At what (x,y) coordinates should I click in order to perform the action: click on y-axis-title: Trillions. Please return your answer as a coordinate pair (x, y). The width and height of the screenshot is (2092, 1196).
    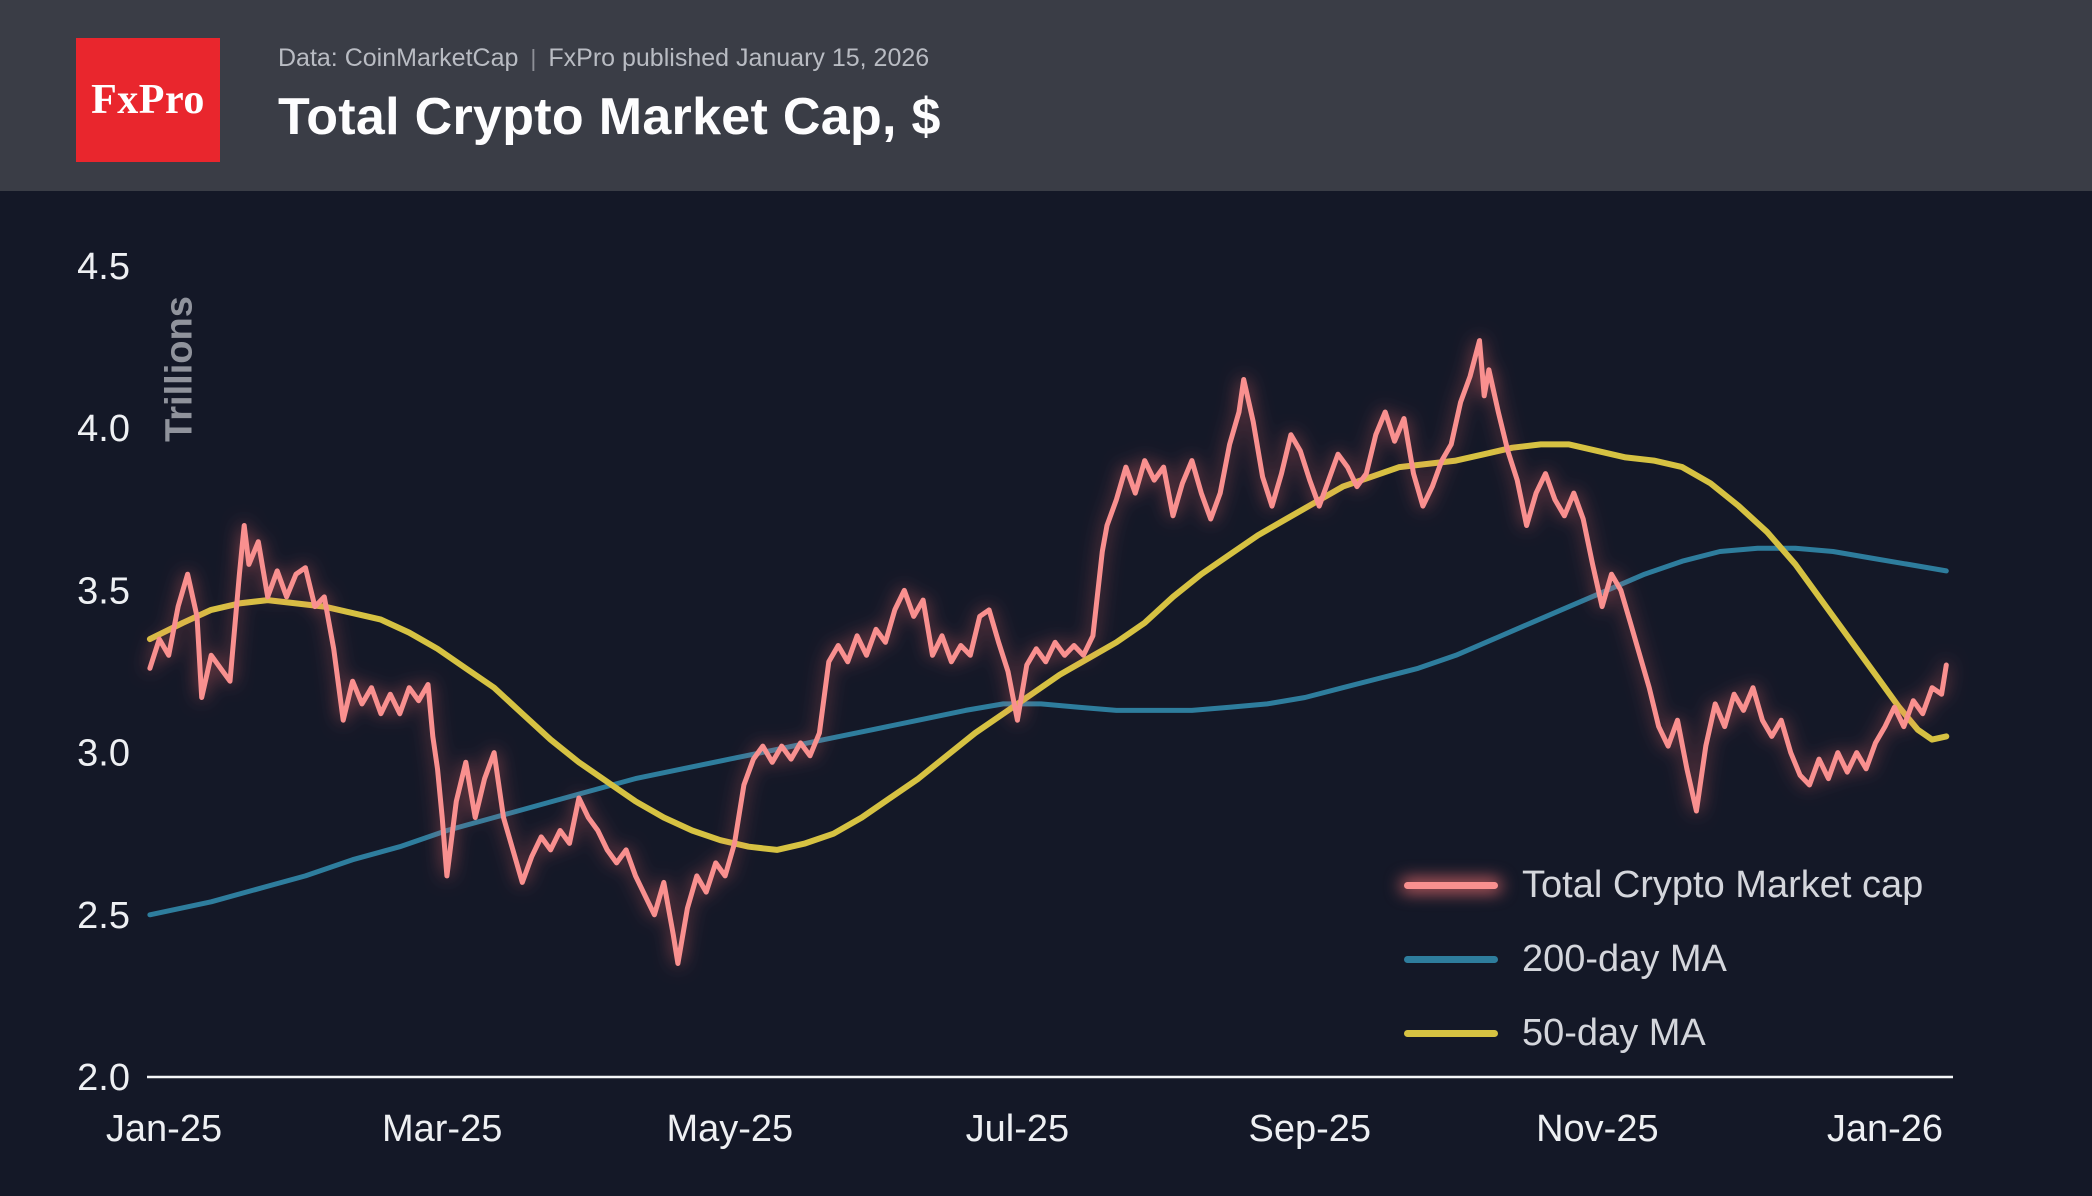
    Looking at the image, I should click on (179, 369).